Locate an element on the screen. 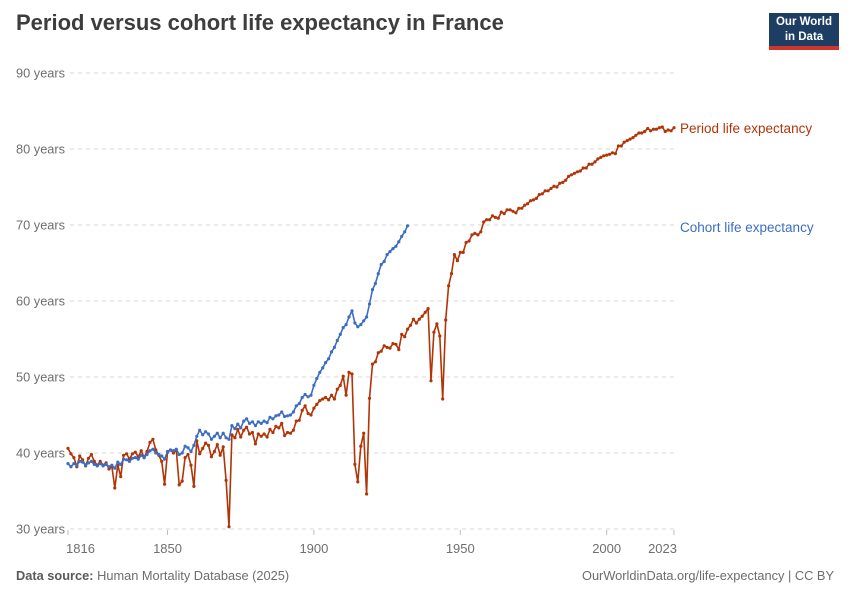  x-tick-label: 1900 is located at coordinates (313, 548).